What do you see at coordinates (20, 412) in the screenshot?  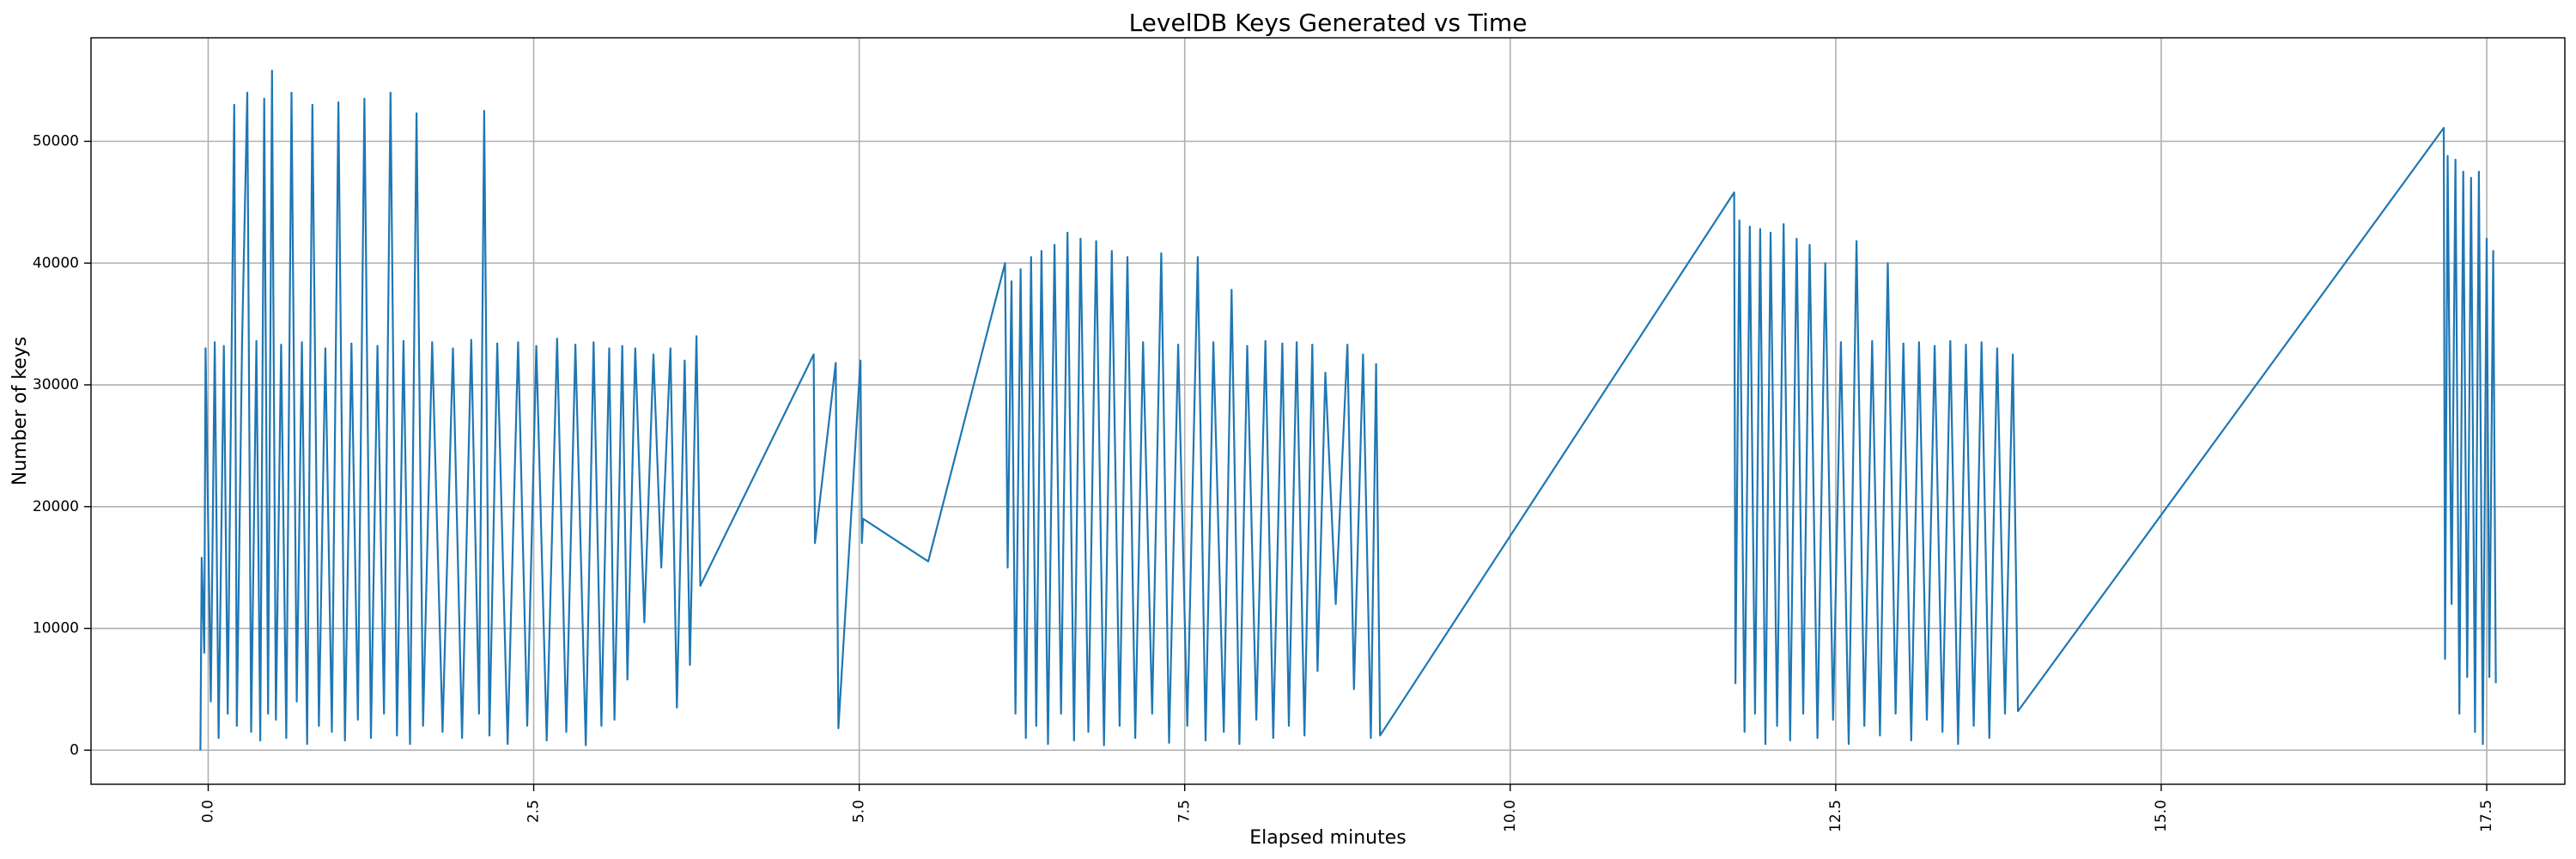 I see `y-axis-label: Number of keys` at bounding box center [20, 412].